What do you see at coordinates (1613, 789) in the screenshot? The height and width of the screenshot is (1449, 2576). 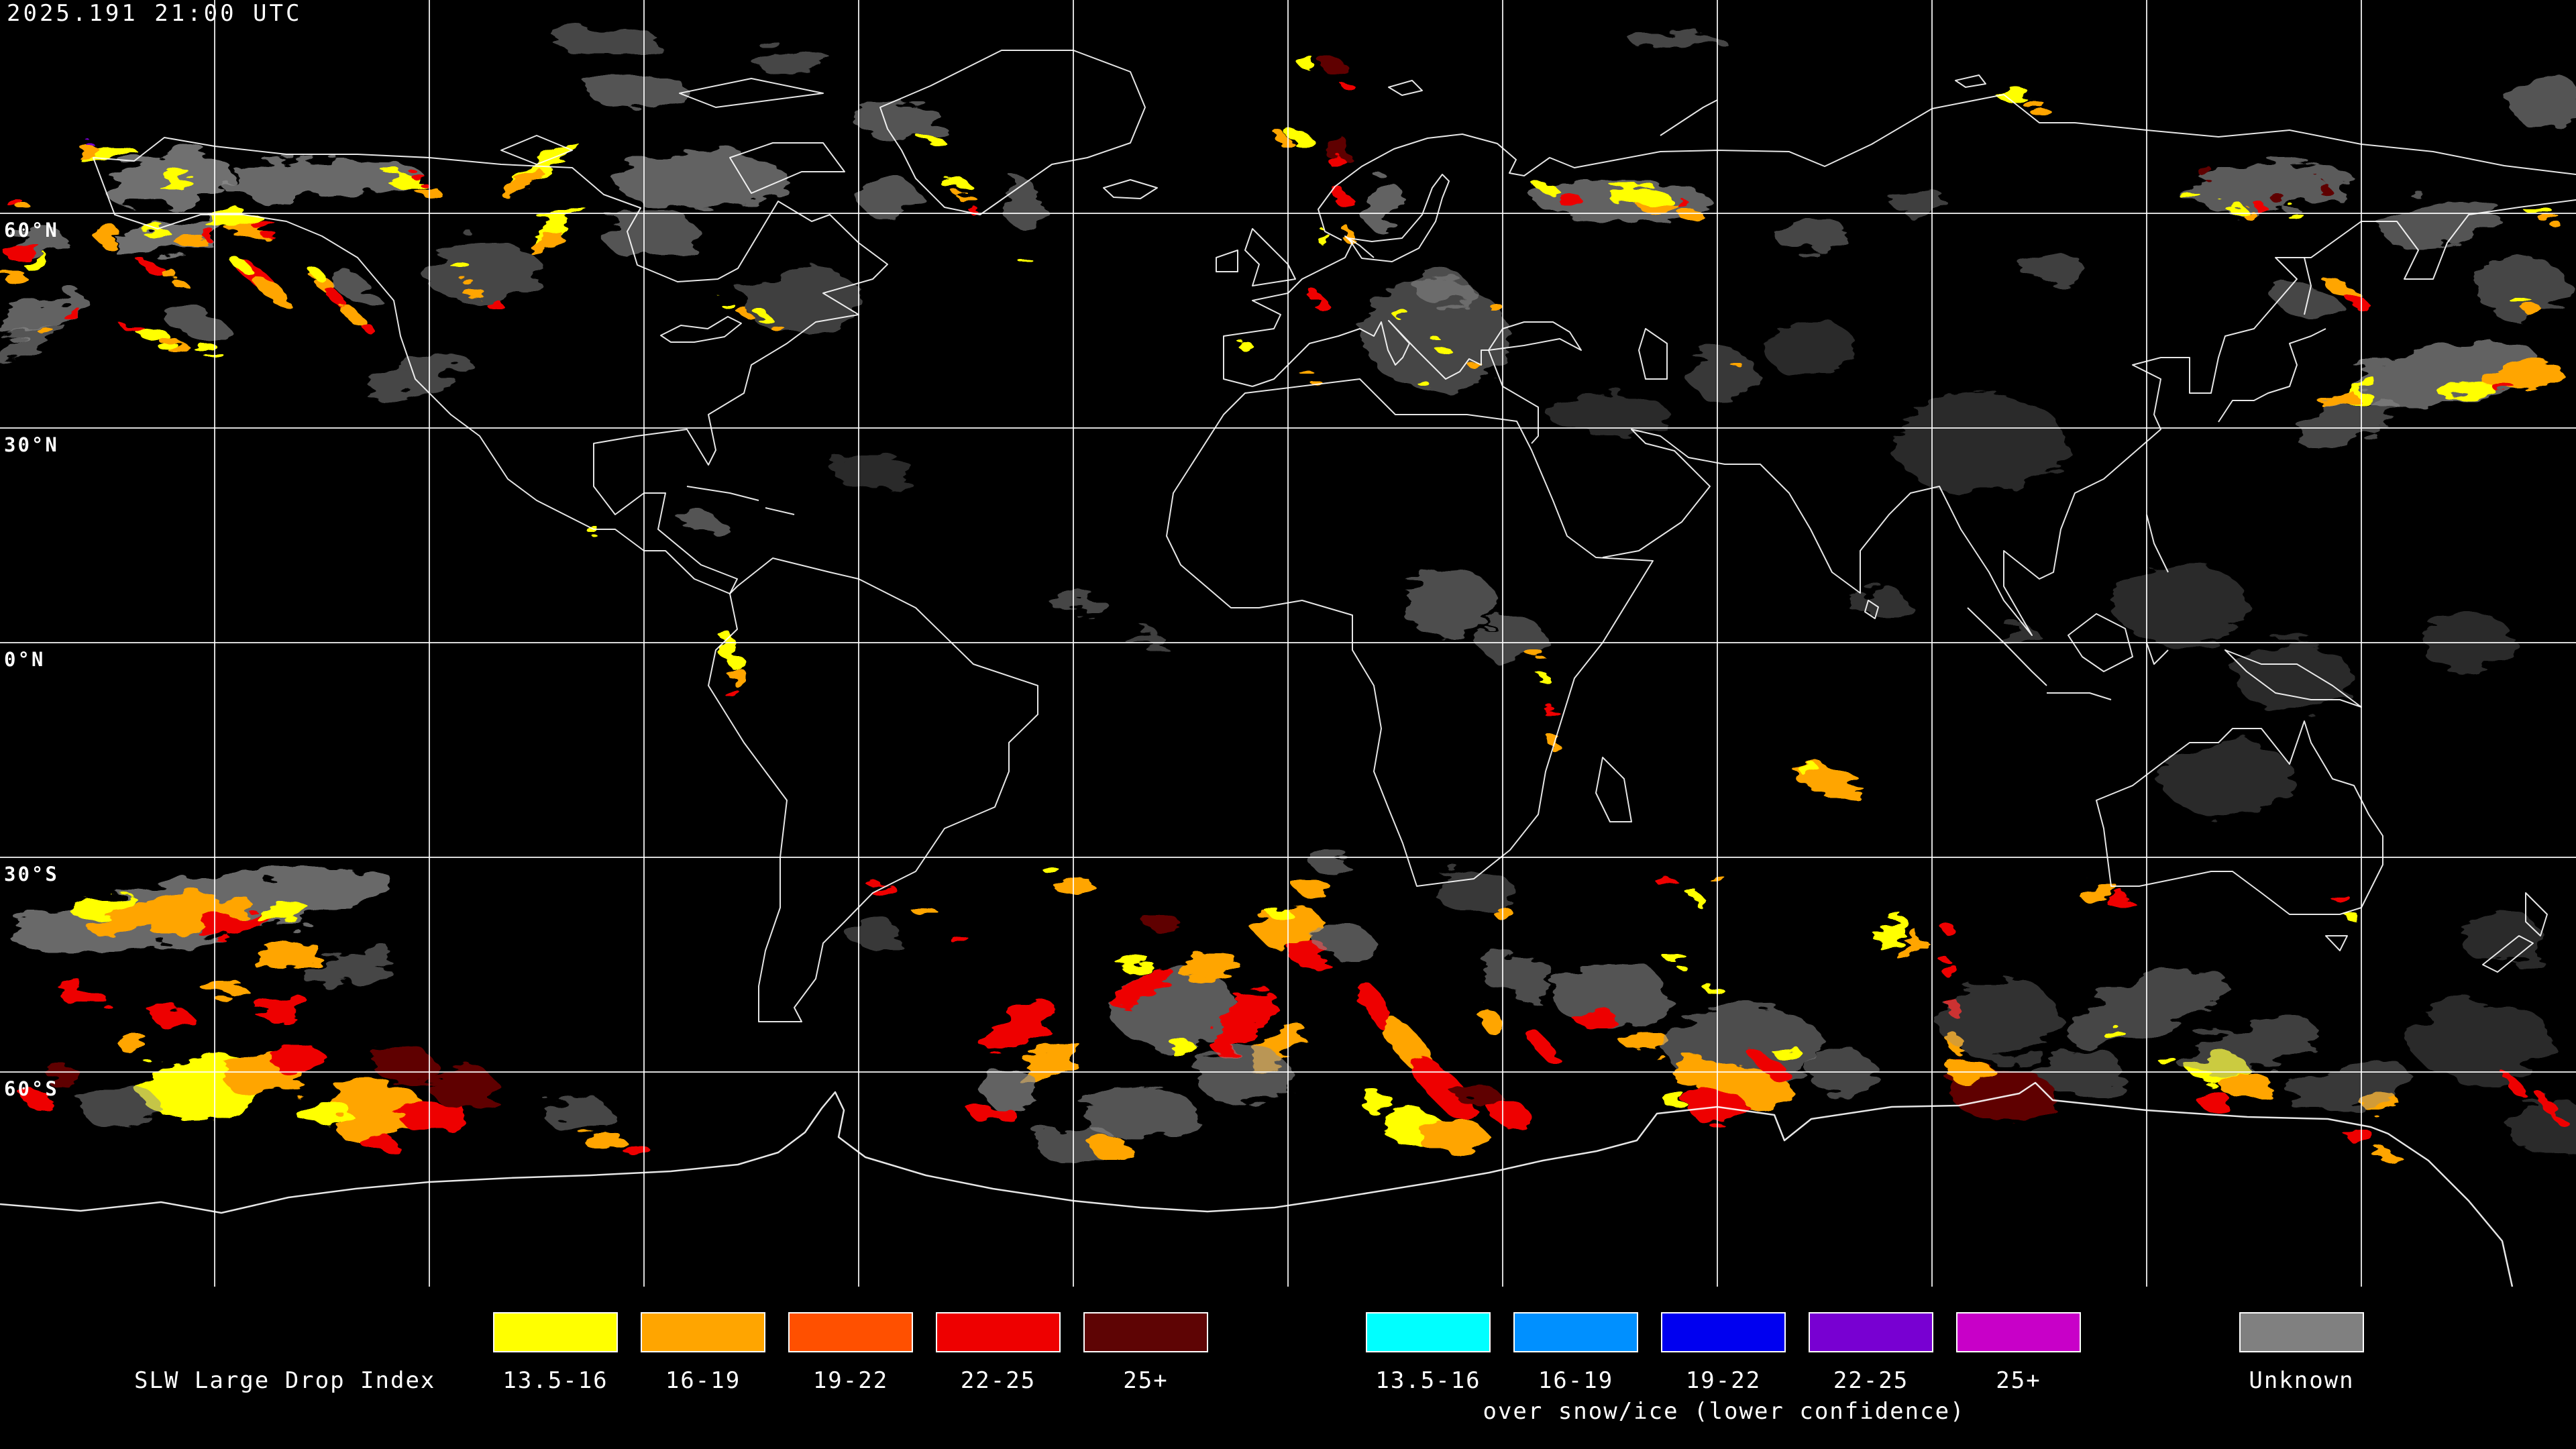 I see `coast-madagascar` at bounding box center [1613, 789].